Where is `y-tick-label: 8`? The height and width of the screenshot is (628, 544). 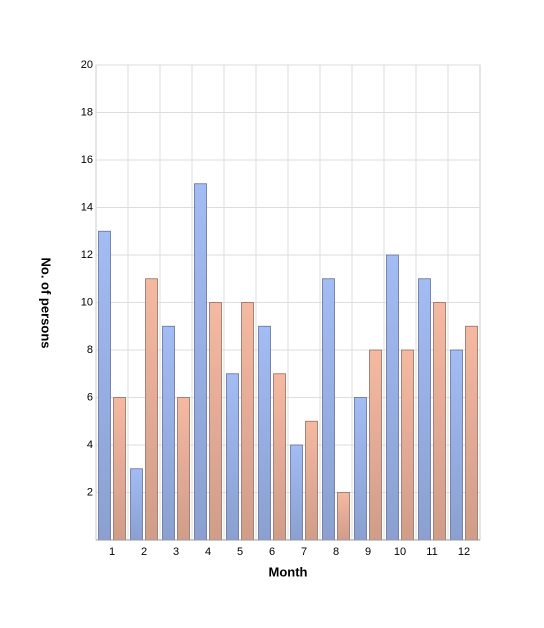 y-tick-label: 8 is located at coordinates (90, 350).